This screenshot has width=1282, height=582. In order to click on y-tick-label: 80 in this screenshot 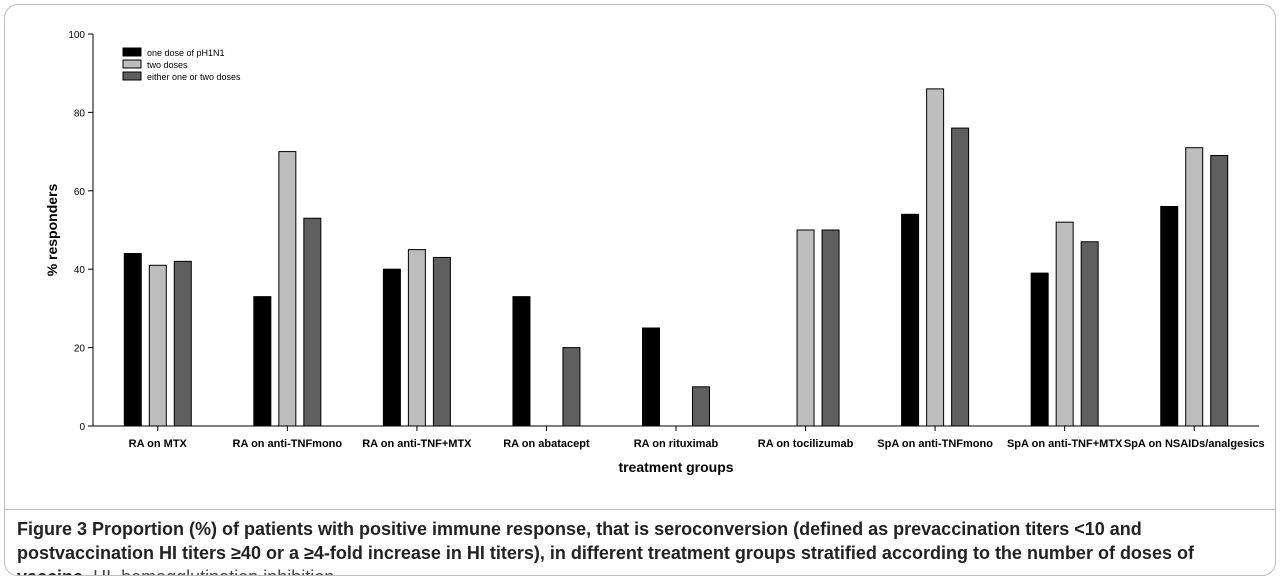, I will do `click(80, 113)`.